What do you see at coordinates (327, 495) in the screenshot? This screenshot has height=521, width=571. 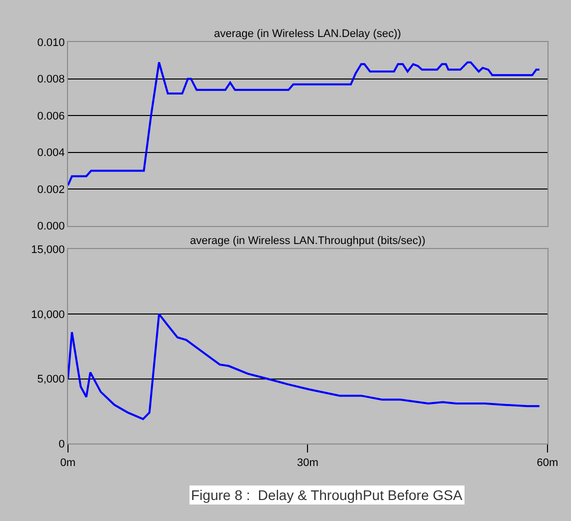 I see `caption: Figure 8 : Delay & ThroughPut Before GSA` at bounding box center [327, 495].